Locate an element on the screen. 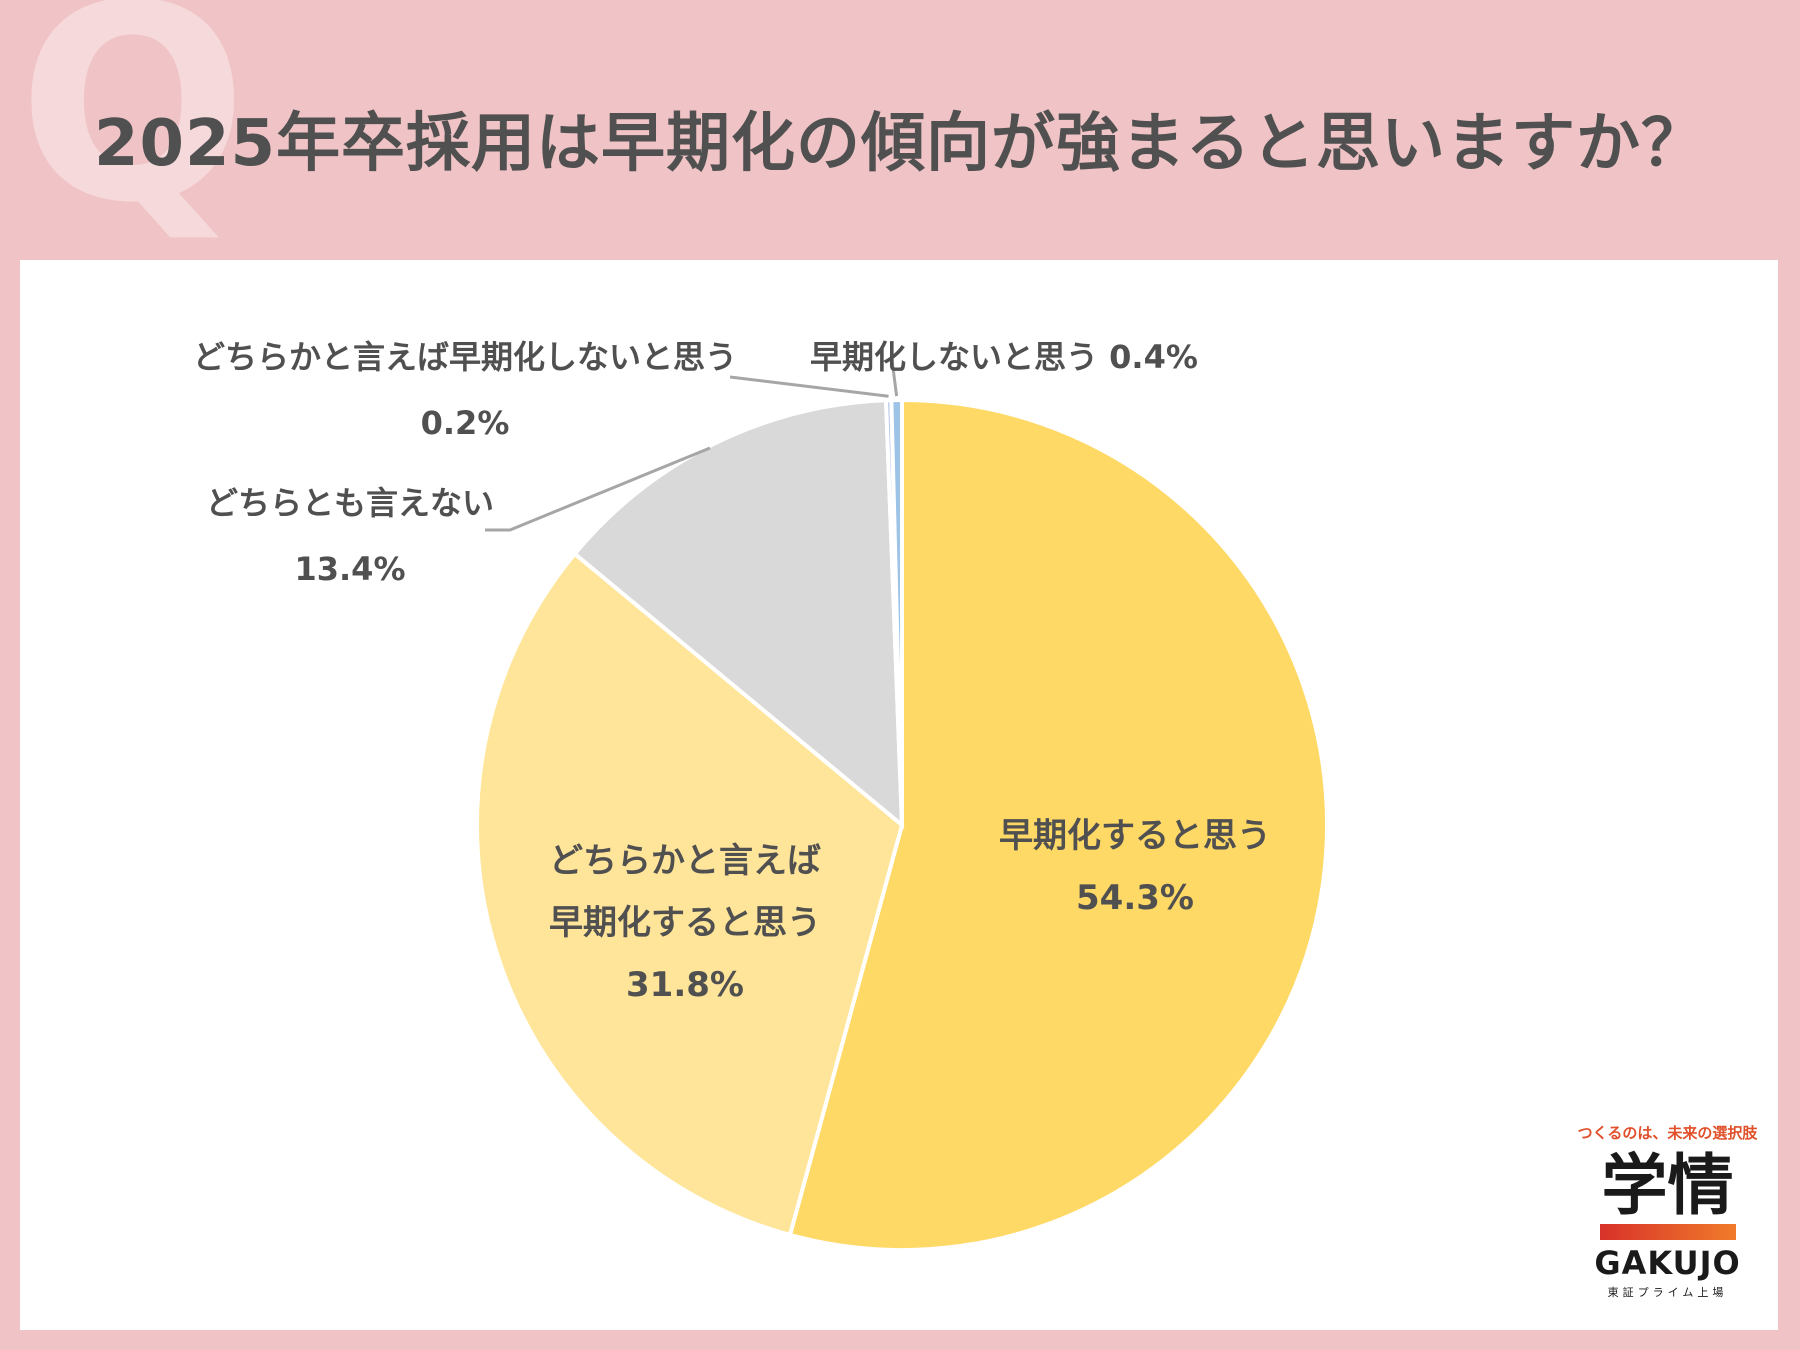 The height and width of the screenshot is (1350, 1800). logo-bar is located at coordinates (1667, 1232).